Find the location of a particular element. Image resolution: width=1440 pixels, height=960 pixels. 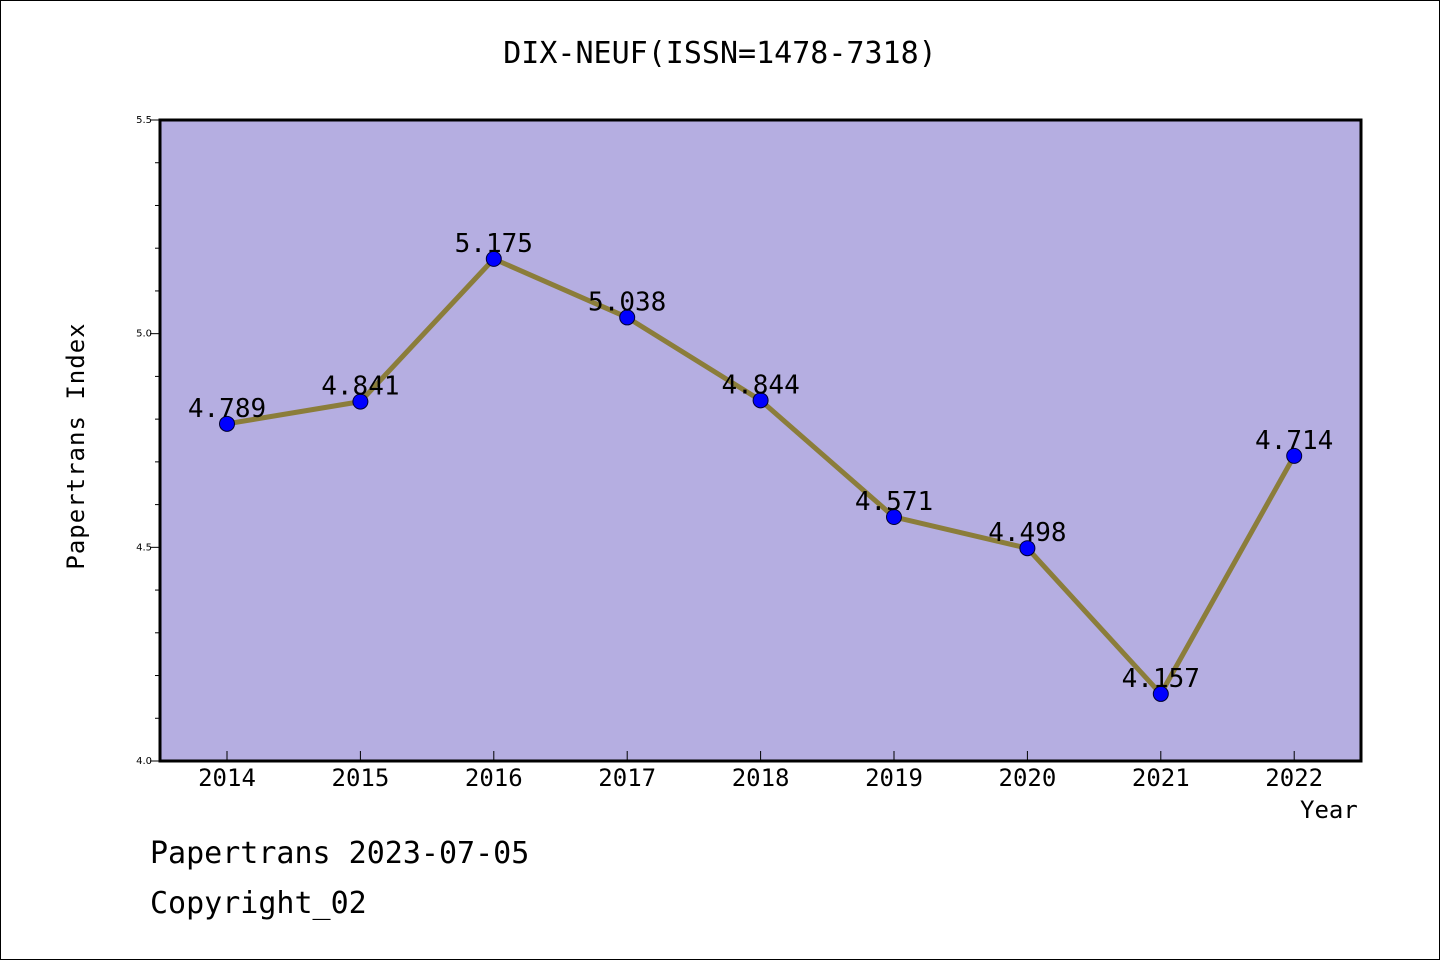

data-label-2020: 4.498 is located at coordinates (1027, 533).